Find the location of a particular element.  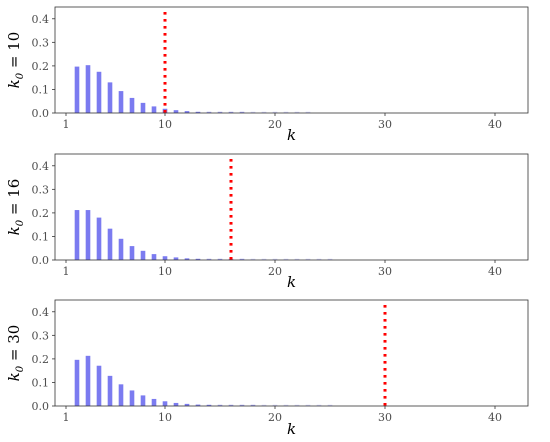

y-axis-label: k0 = 30 is located at coordinates (15, 353).